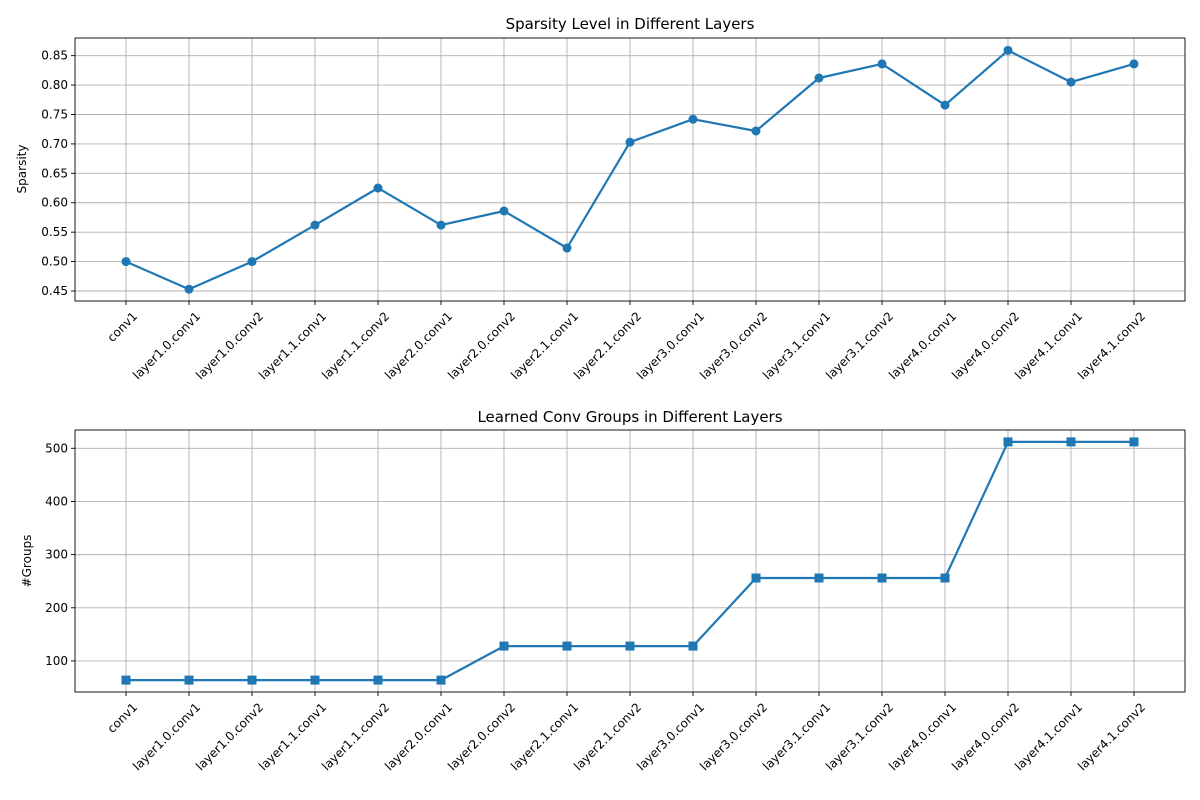  What do you see at coordinates (54, 203) in the screenshot?
I see `y-tick-label: 0.60` at bounding box center [54, 203].